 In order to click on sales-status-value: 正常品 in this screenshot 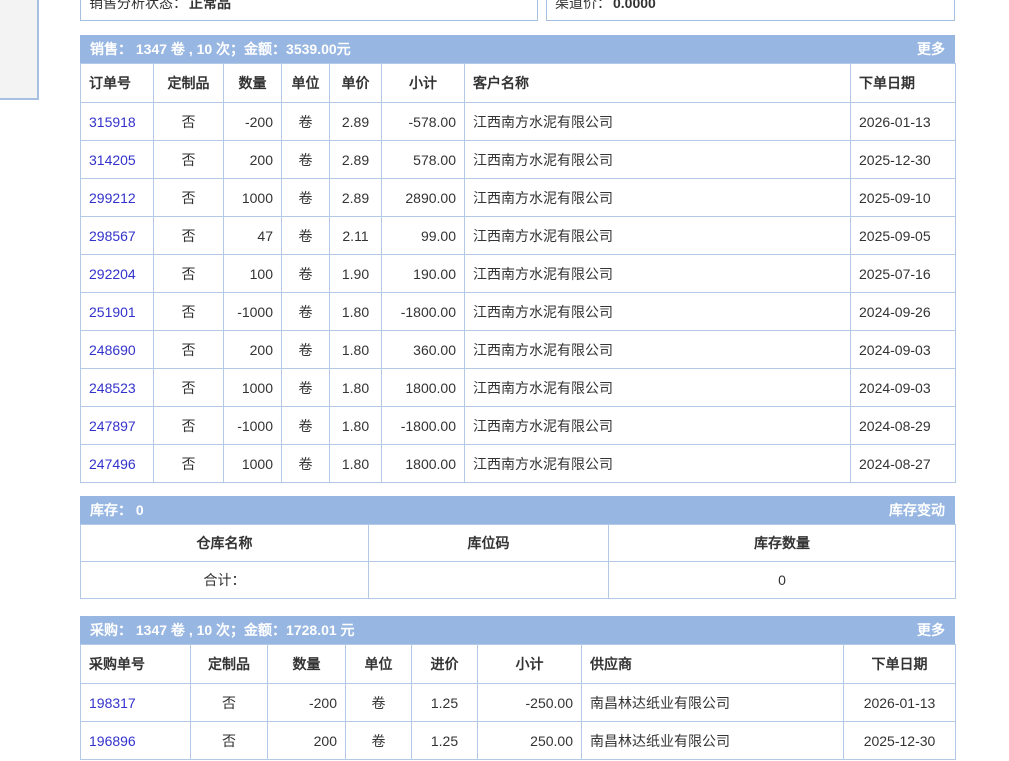, I will do `click(210, 5)`.